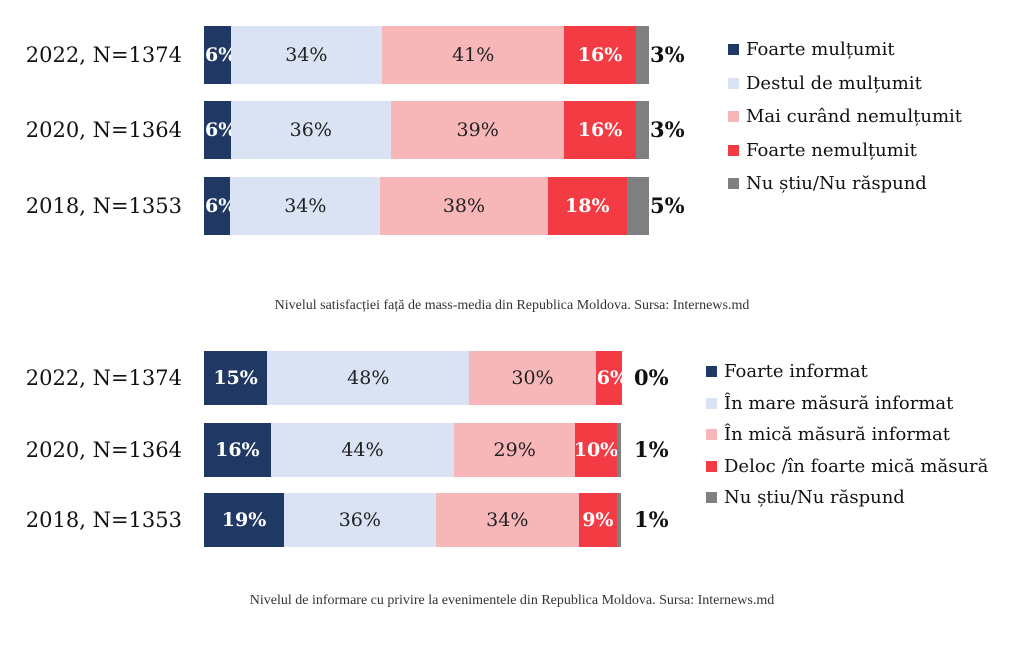  I want to click on stacked-bar: 19% 36% 34% 9%, so click(412, 520).